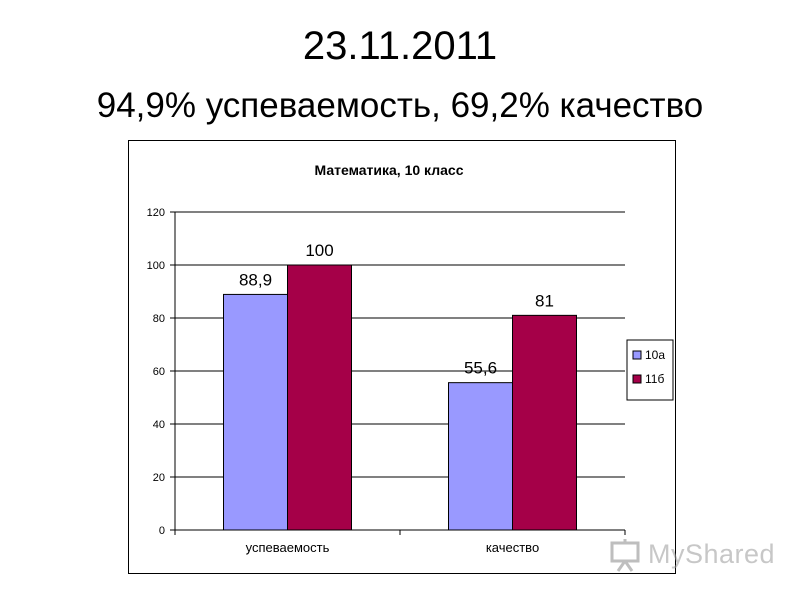 This screenshot has height=600, width=800. I want to click on x-tick-label: качество, so click(512, 547).